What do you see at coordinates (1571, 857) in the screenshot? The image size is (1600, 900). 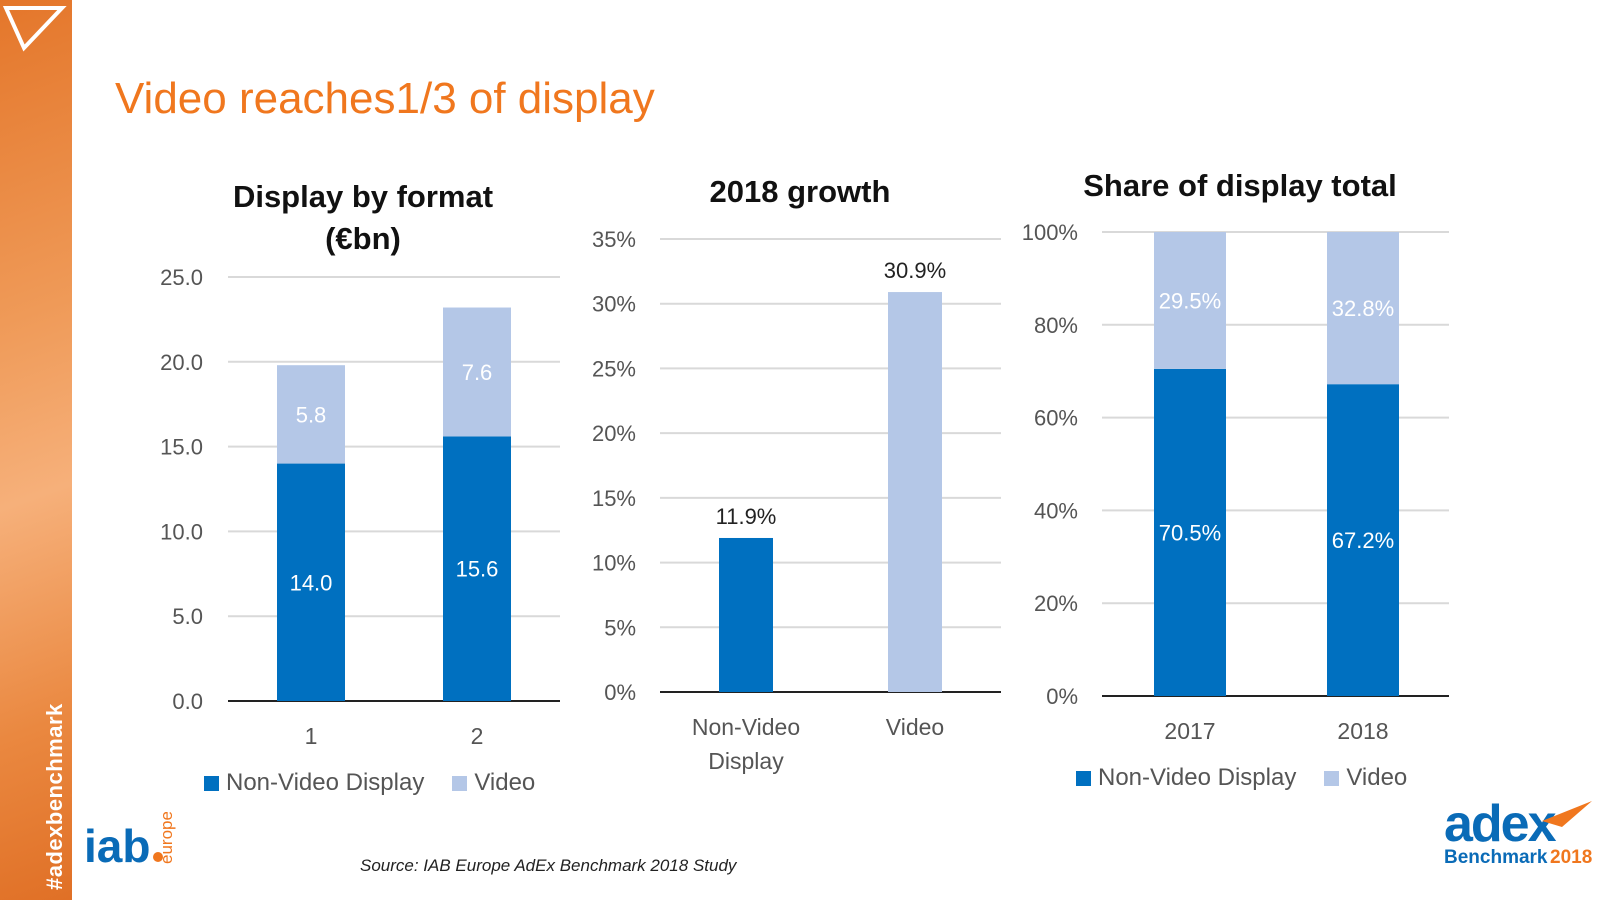 I see `svg-text: 2018` at bounding box center [1571, 857].